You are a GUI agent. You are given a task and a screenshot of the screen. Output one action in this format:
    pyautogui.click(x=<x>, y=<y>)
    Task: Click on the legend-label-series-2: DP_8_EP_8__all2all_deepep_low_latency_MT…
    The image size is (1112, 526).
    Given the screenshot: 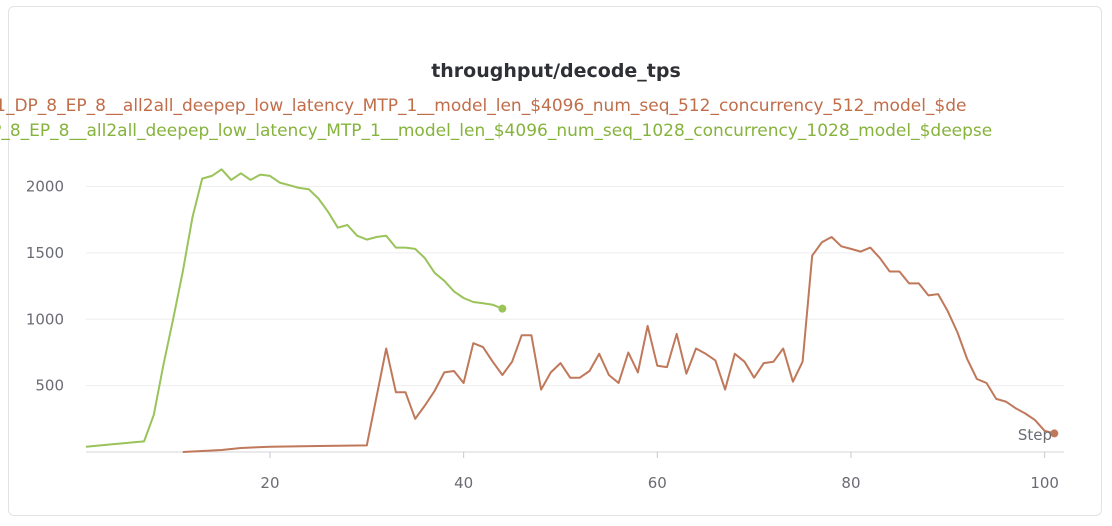 What is the action you would take?
    pyautogui.click(x=496, y=131)
    